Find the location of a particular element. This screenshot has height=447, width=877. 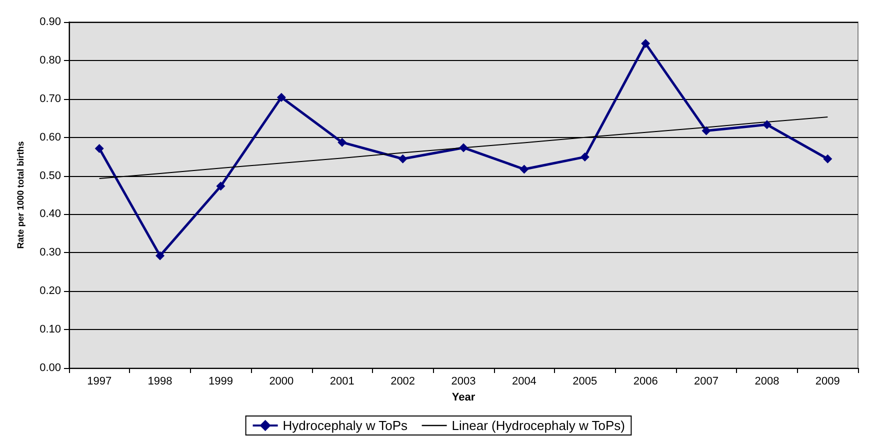

legend-label: Linear (Hydrocephaly w ToPs) is located at coordinates (538, 425).